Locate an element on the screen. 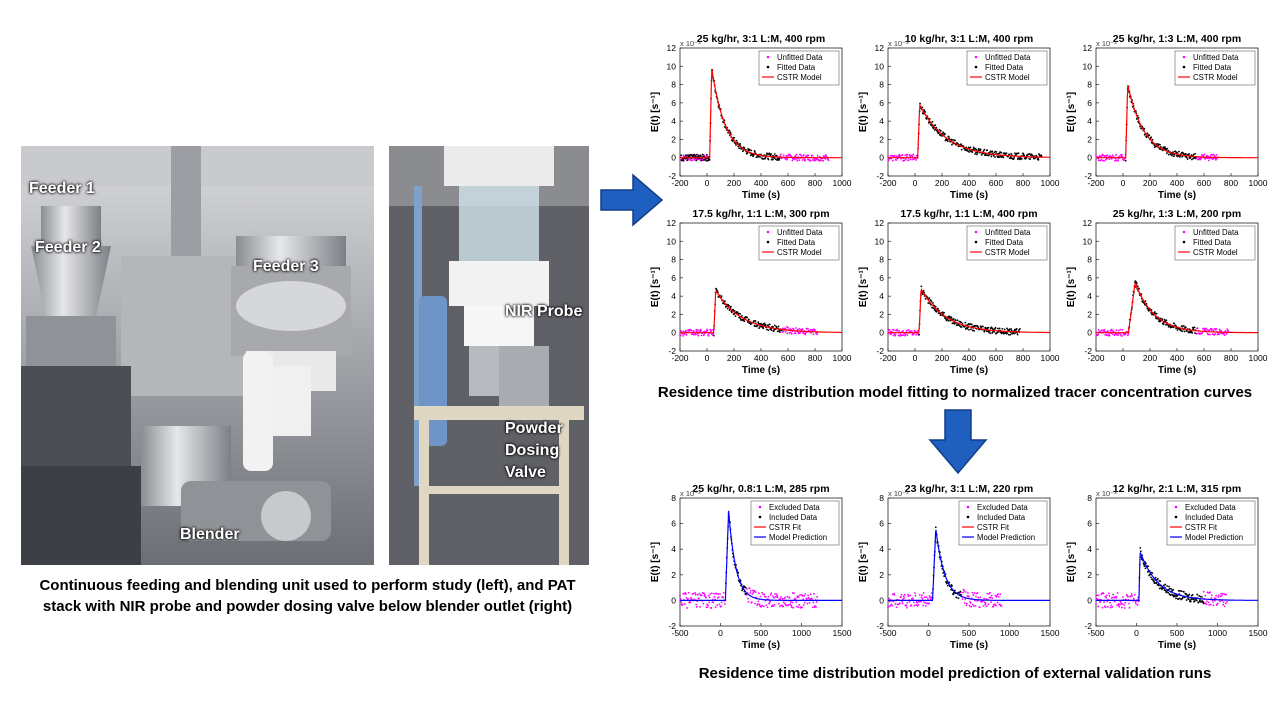 The height and width of the screenshot is (720, 1280). y-axis-label: E(t) [s⁻¹] is located at coordinates (1071, 112).